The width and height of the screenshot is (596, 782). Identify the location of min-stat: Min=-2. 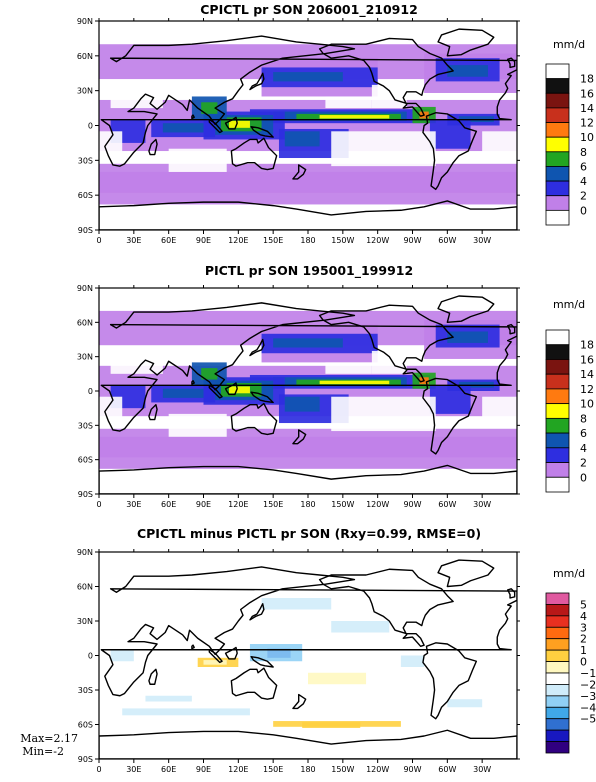
(43, 751).